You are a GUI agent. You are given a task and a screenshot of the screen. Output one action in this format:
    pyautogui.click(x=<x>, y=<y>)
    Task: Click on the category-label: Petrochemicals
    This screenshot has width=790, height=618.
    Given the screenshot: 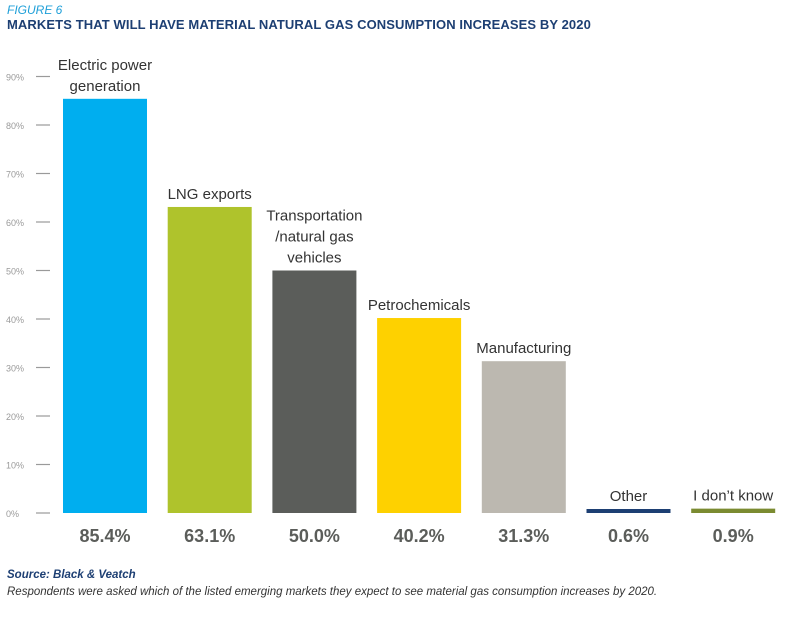 What is the action you would take?
    pyautogui.click(x=419, y=305)
    